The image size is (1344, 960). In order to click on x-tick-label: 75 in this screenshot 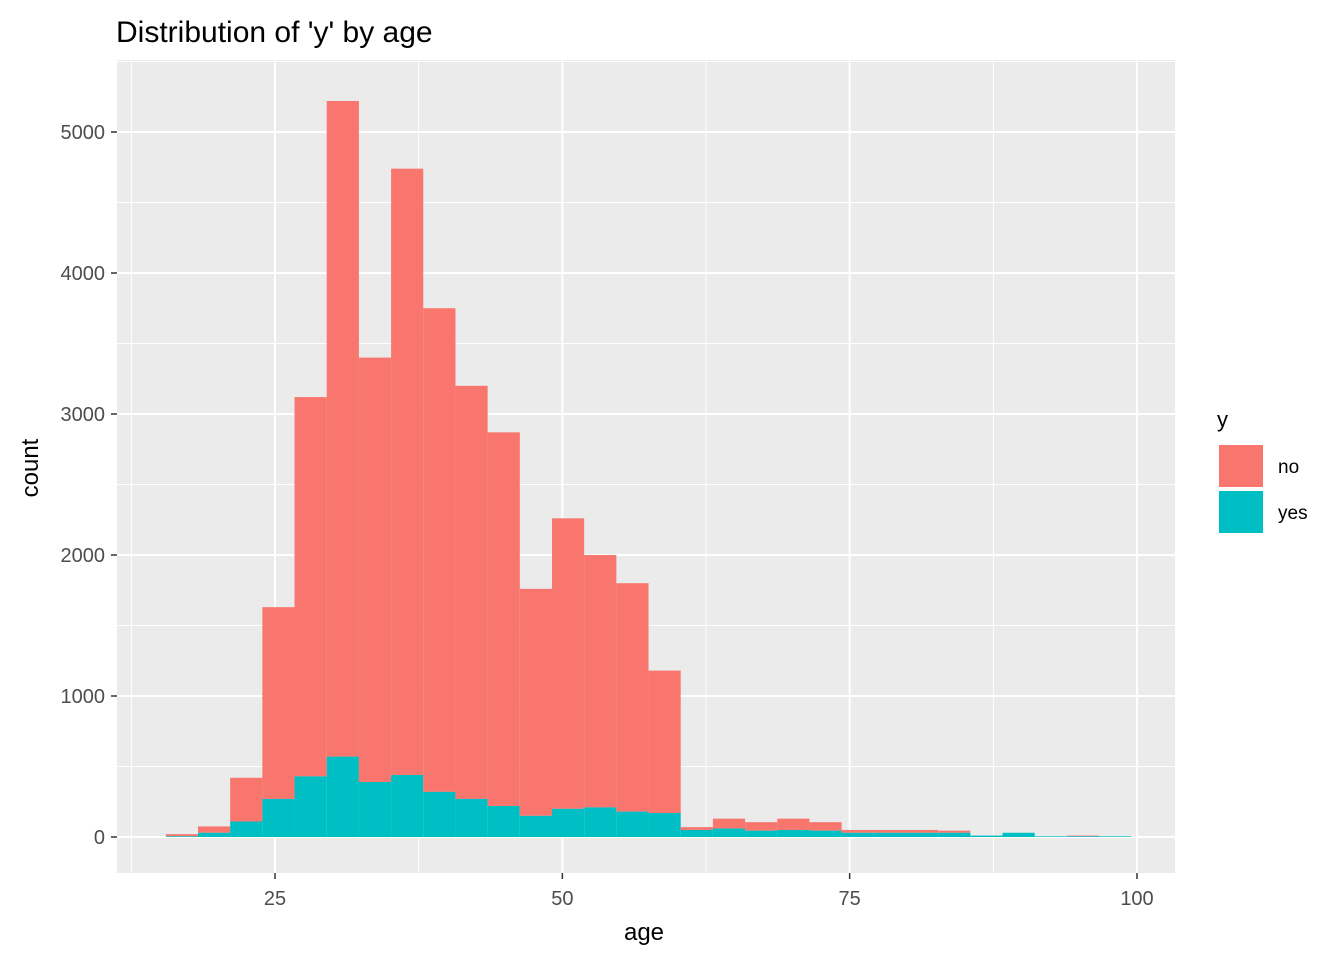, I will do `click(850, 899)`.